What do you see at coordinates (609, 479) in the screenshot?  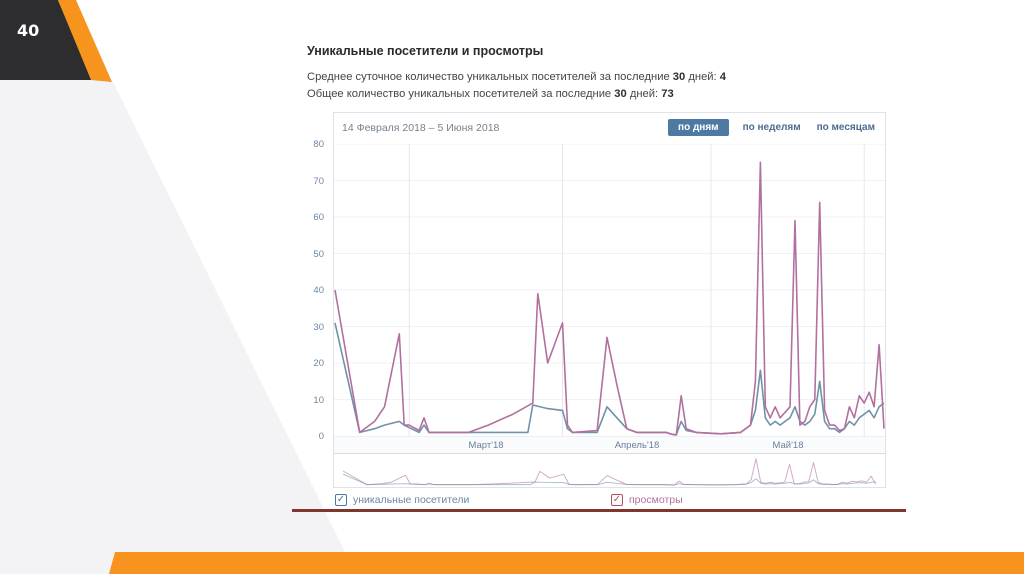 I see `mini-visitors-line` at bounding box center [609, 479].